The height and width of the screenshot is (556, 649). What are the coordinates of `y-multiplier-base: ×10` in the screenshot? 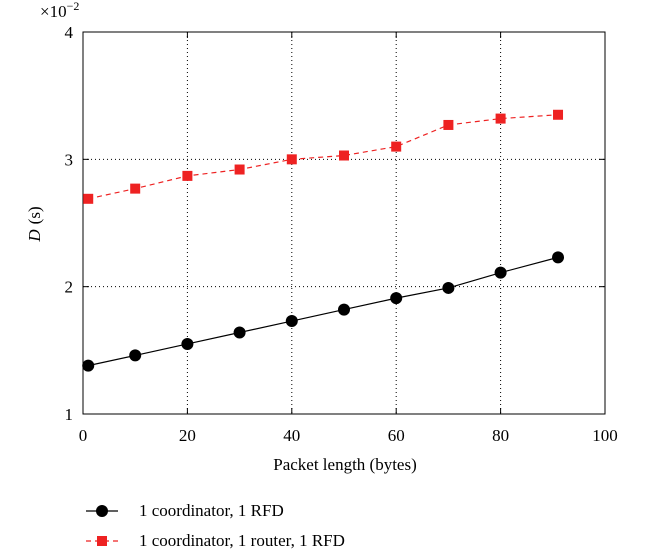 It's located at (53, 11).